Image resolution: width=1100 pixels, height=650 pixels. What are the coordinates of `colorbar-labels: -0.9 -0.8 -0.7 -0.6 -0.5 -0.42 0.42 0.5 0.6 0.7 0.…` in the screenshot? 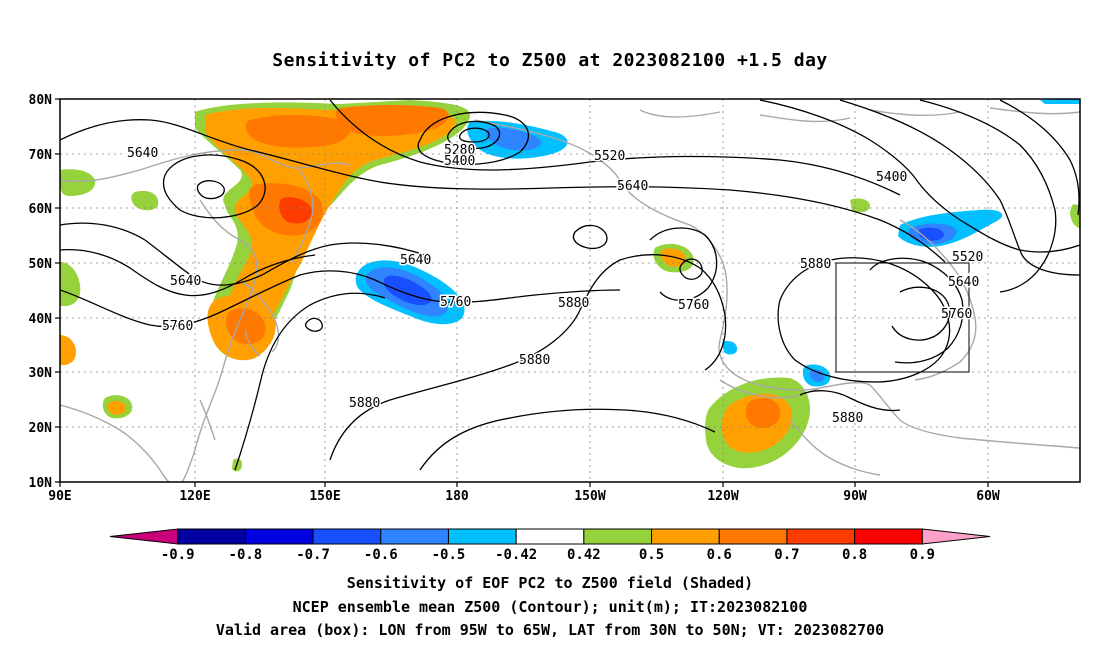 It's located at (548, 555).